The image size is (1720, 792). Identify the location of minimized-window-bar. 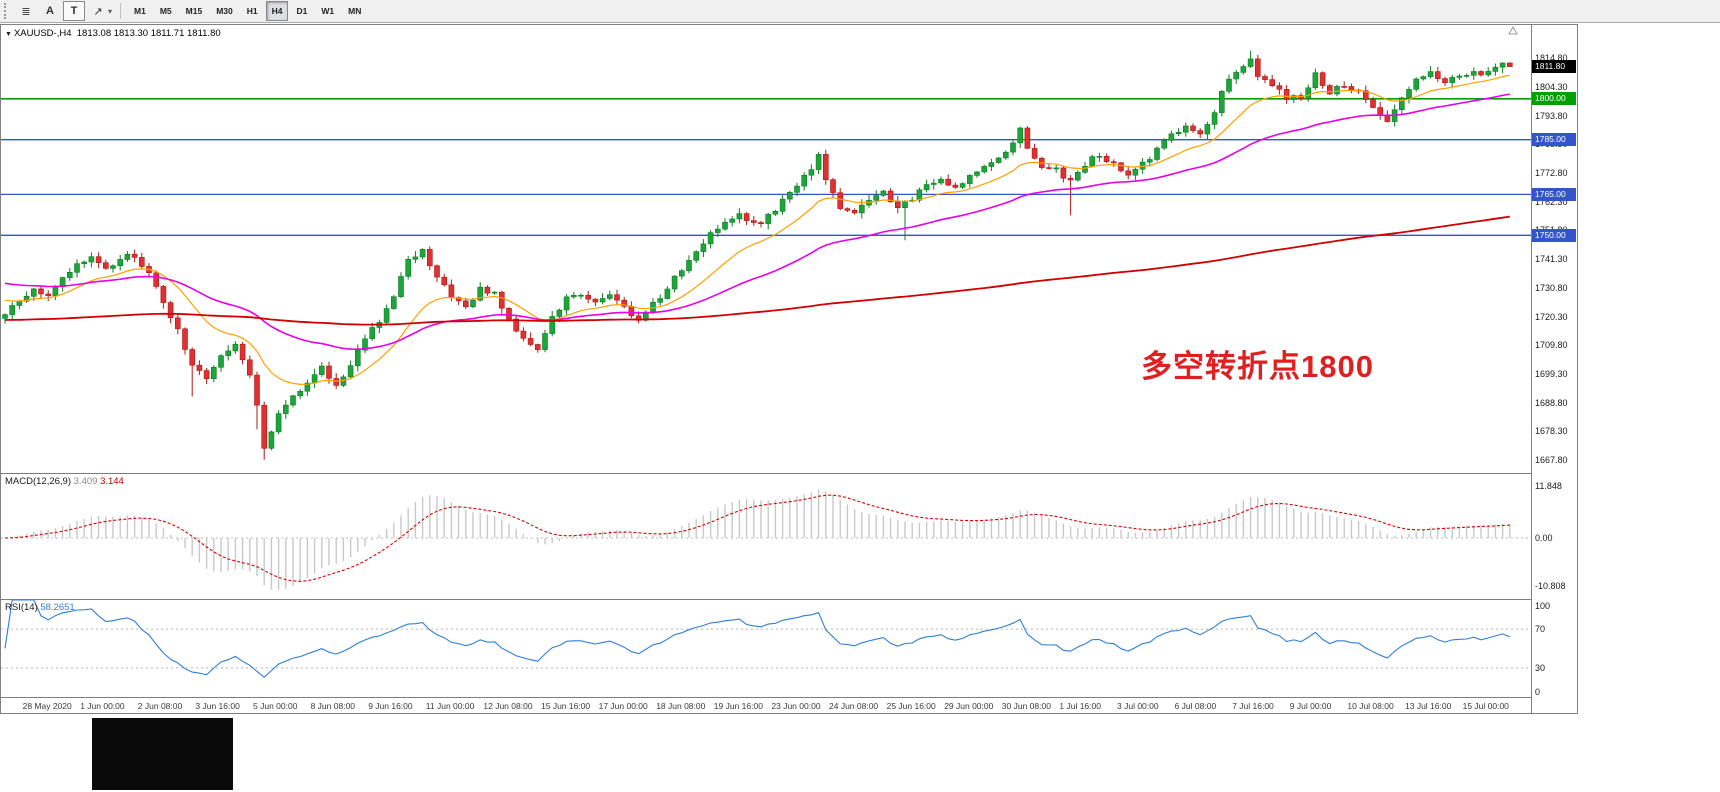
(162, 754).